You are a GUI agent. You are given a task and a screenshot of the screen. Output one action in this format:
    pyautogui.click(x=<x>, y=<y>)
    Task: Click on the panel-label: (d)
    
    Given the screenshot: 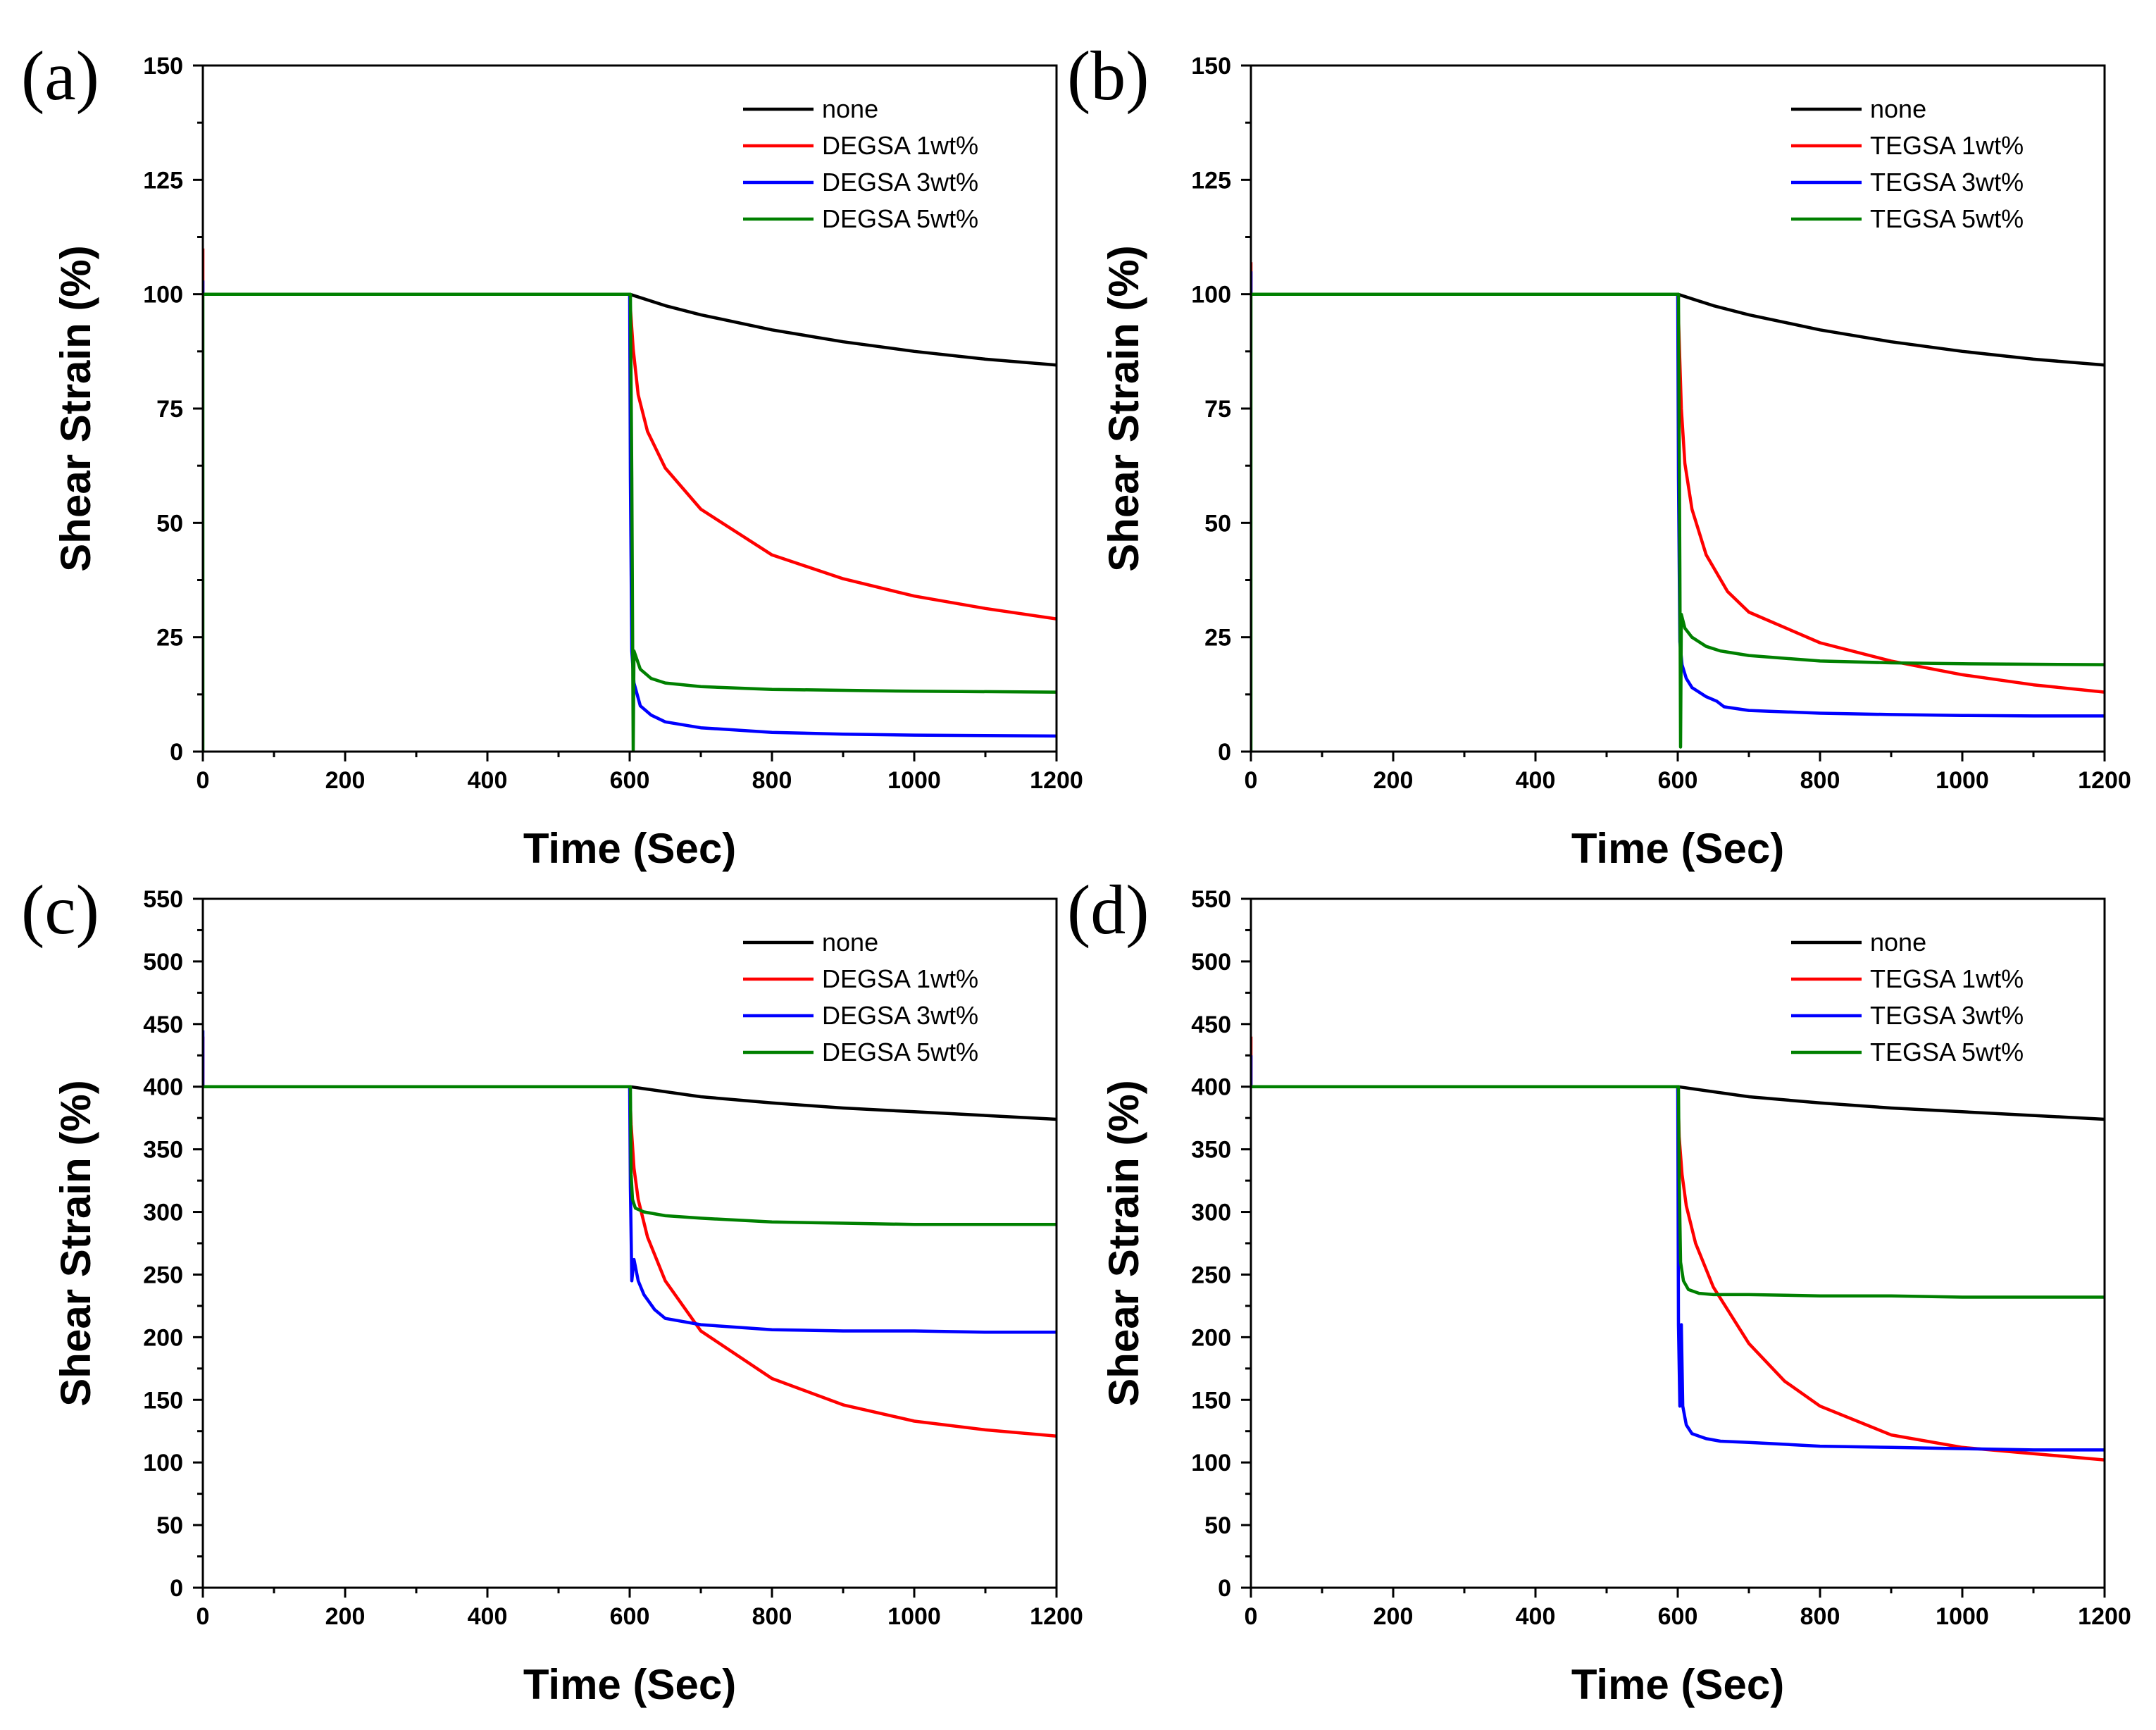 What is the action you would take?
    pyautogui.click(x=1108, y=910)
    